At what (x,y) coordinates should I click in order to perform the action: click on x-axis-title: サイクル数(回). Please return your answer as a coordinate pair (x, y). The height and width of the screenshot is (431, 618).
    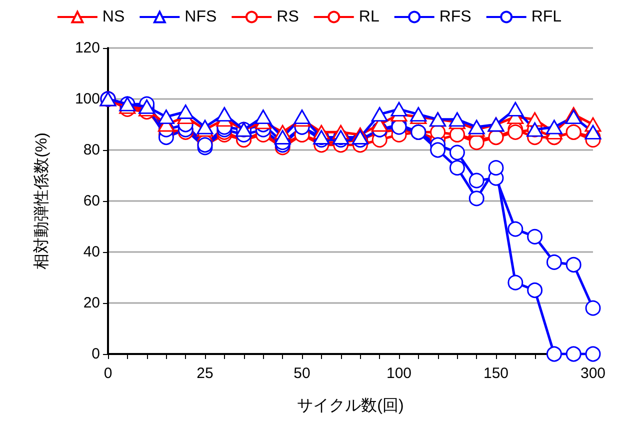
    Looking at the image, I should click on (350, 406).